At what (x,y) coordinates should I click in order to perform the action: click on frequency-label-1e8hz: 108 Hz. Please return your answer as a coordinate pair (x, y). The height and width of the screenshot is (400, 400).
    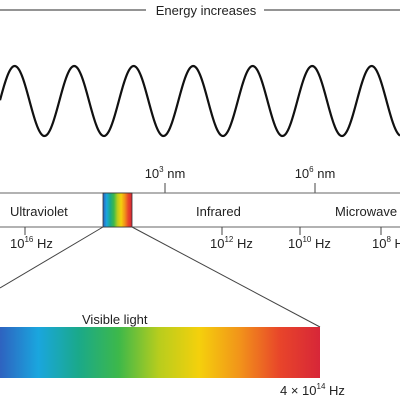
    Looking at the image, I should click on (386, 243).